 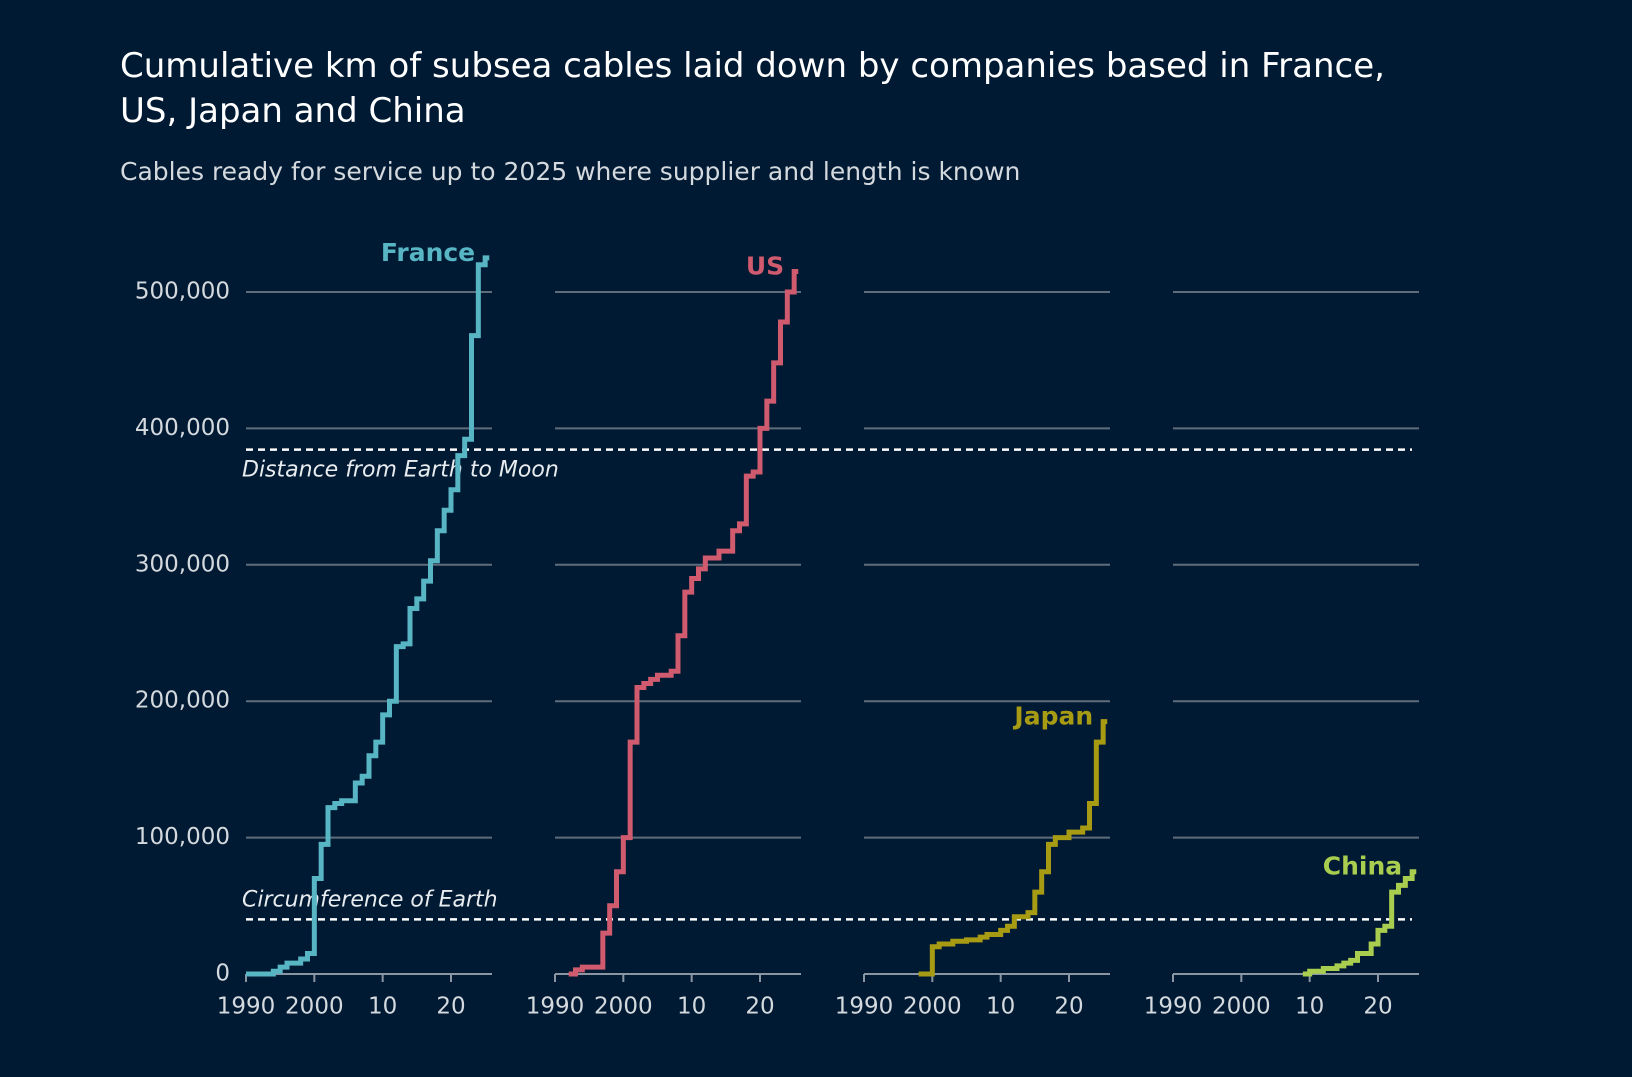 What do you see at coordinates (182, 564) in the screenshot?
I see `y-tick-label: 300,000` at bounding box center [182, 564].